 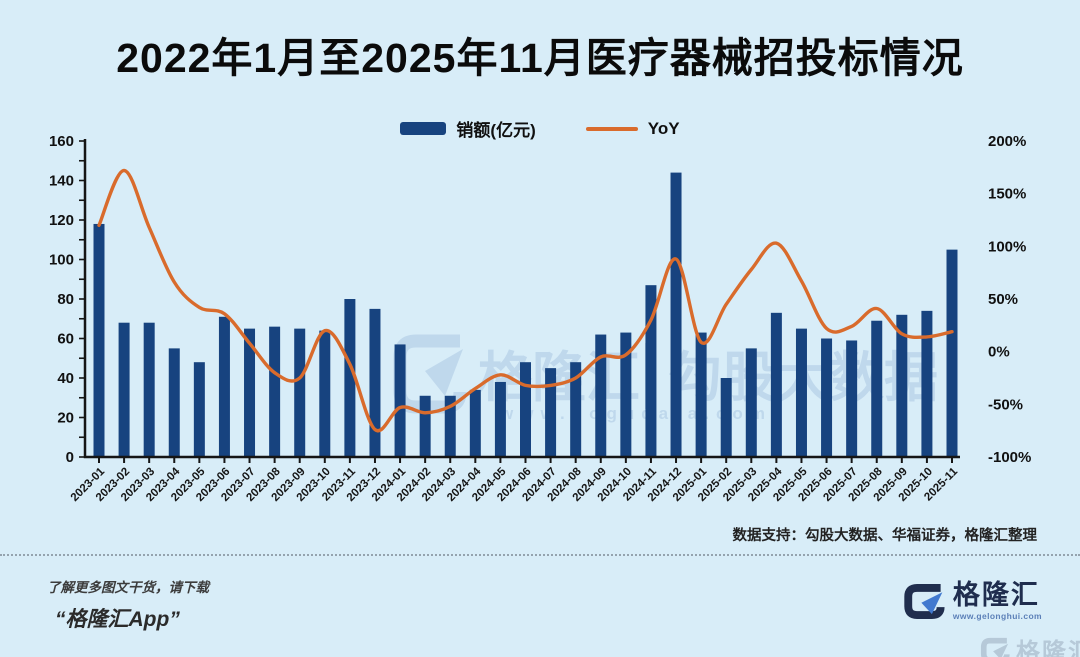 I want to click on legend-line-label: YoY, so click(x=663, y=128).